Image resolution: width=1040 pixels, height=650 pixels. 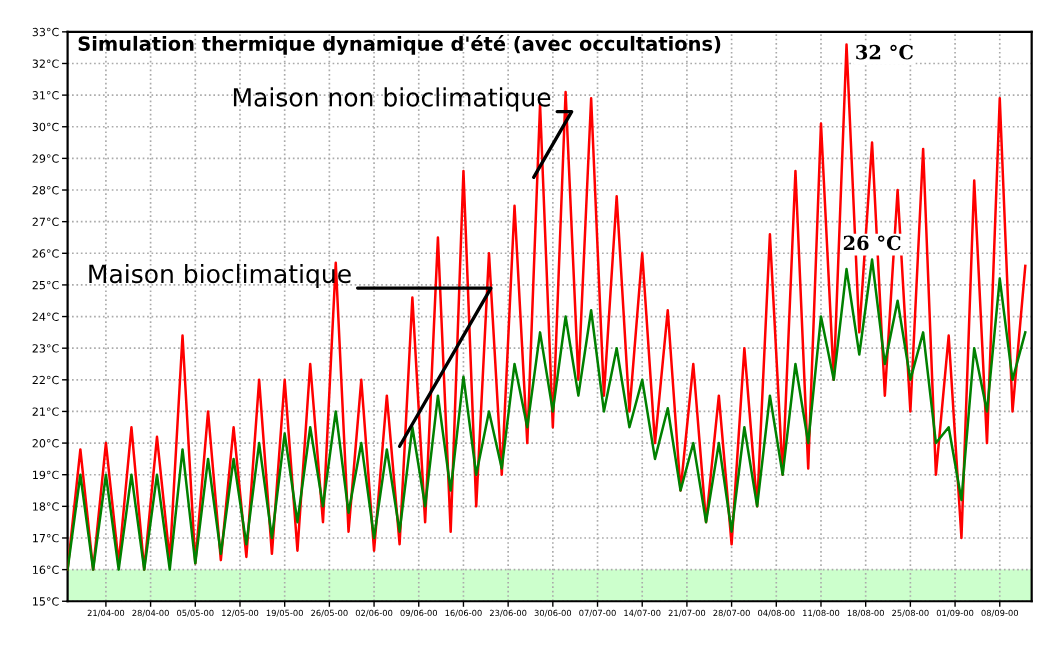 I want to click on annotation: Maison non bioclimatique, so click(x=392, y=99).